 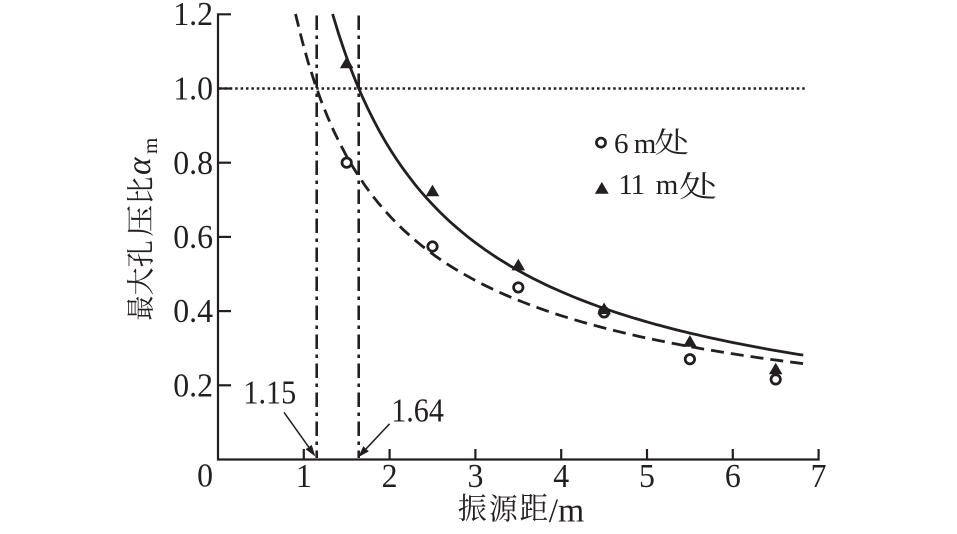 I want to click on svg-text: 3, so click(x=475, y=476).